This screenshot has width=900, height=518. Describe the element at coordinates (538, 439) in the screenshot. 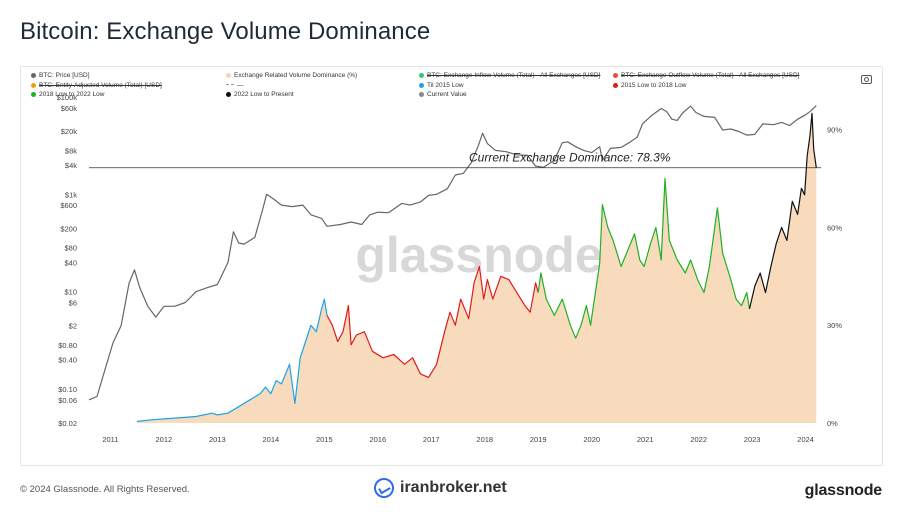

I see `x-tick-label: 2019` at that location.